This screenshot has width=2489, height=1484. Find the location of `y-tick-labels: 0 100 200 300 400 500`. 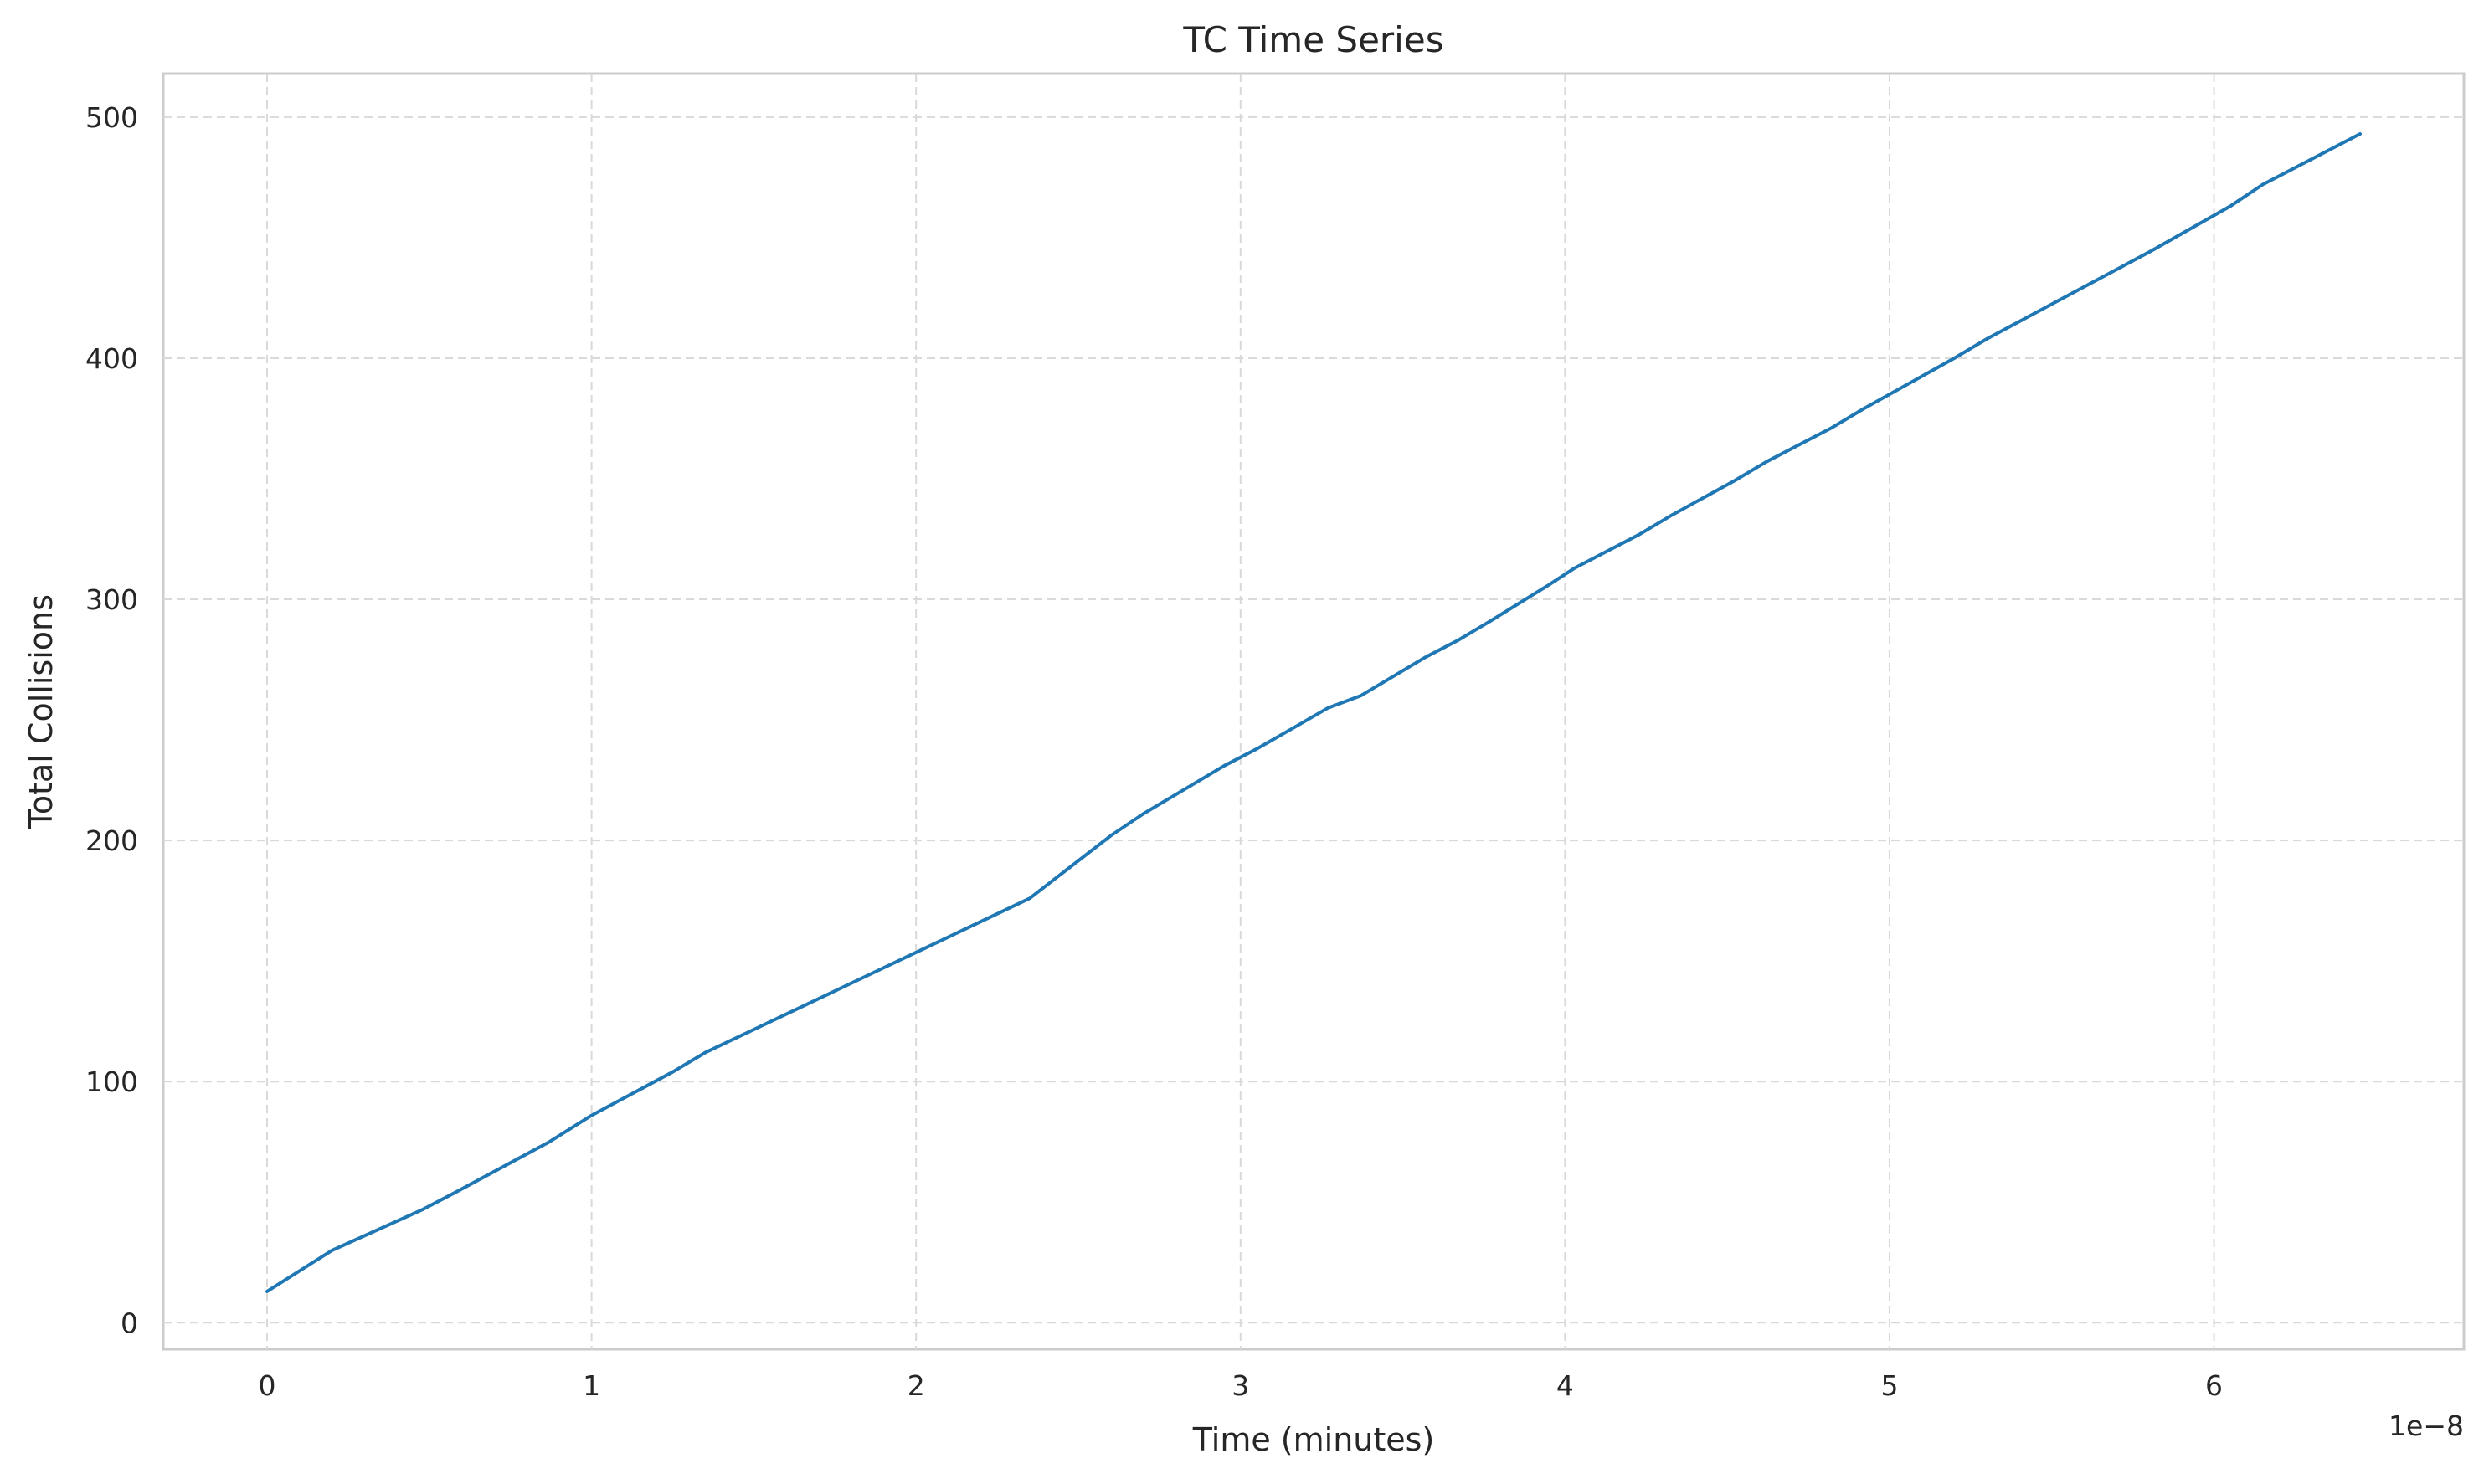

y-tick-labels: 0 100 200 300 400 500 is located at coordinates (111, 720).